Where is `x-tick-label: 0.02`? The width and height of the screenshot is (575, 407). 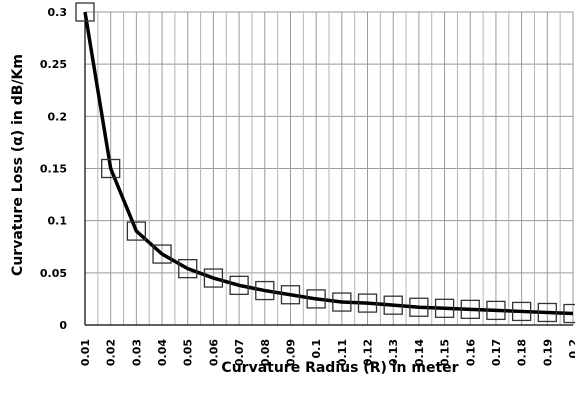
x-tick-label: 0.02 is located at coordinates (111, 352).